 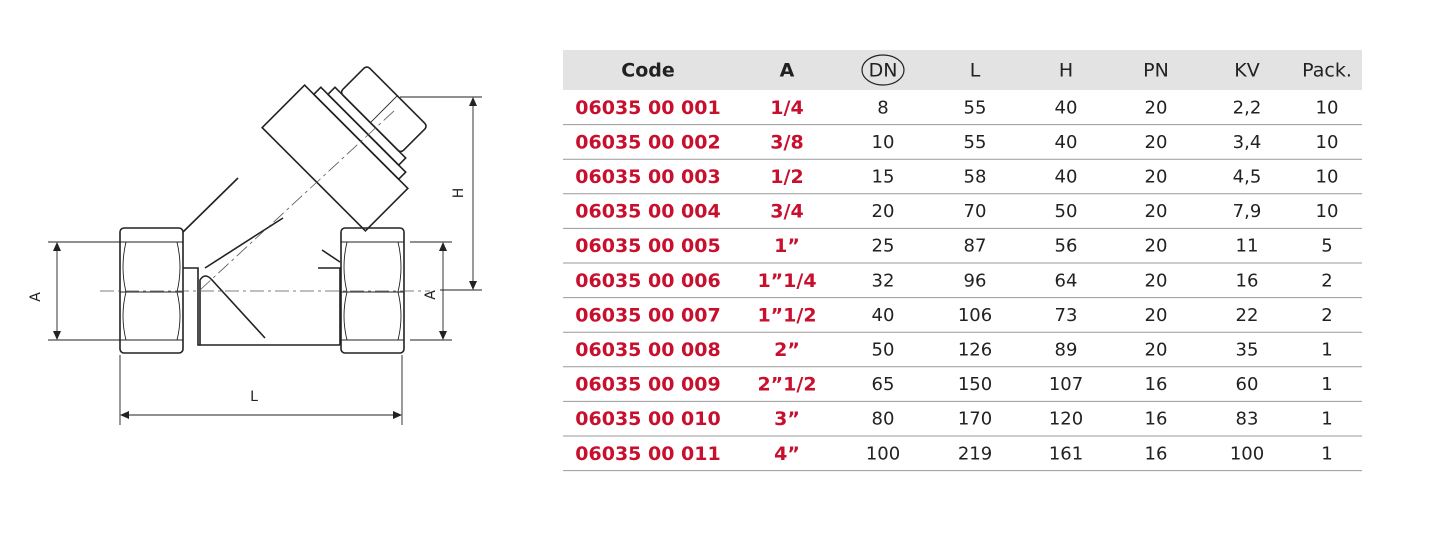 What do you see at coordinates (787, 350) in the screenshot?
I see `size: 2”` at bounding box center [787, 350].